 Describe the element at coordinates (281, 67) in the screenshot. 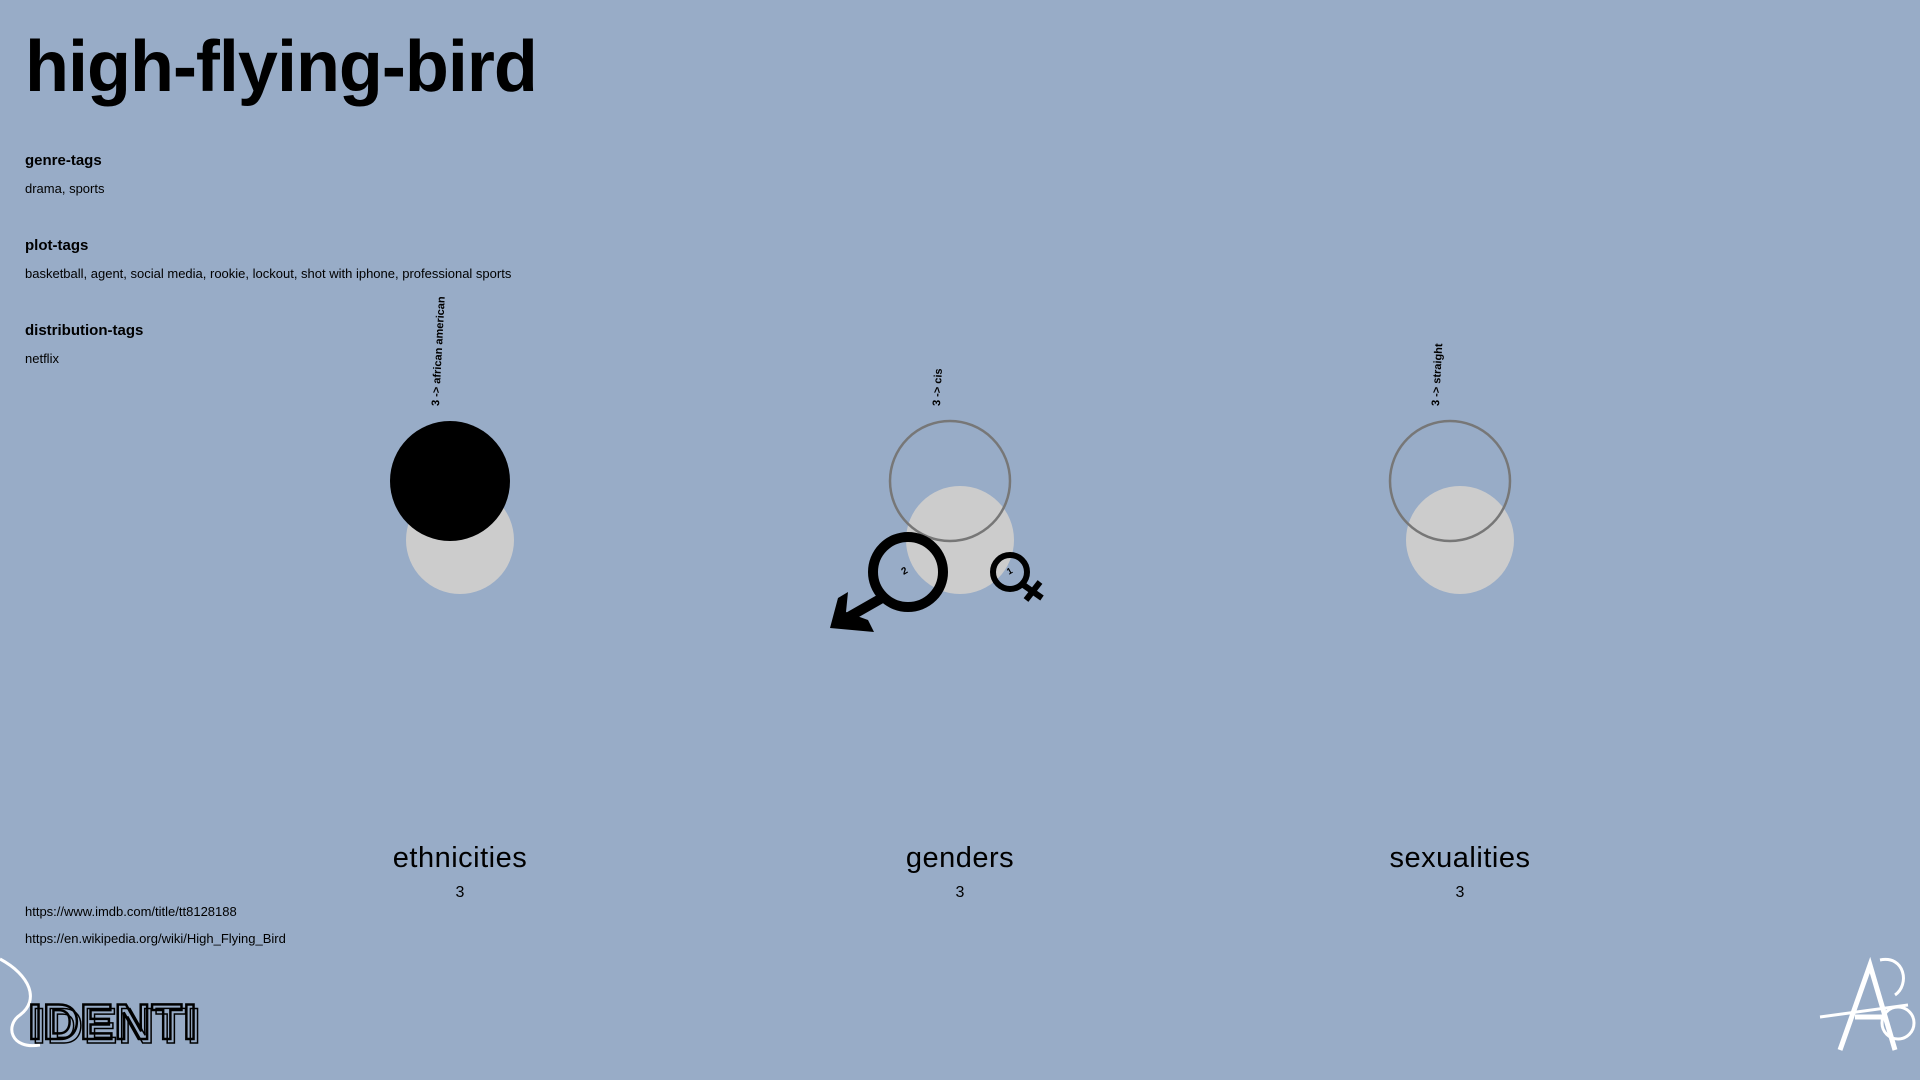

I see `page-title: high-flying-bird` at that location.